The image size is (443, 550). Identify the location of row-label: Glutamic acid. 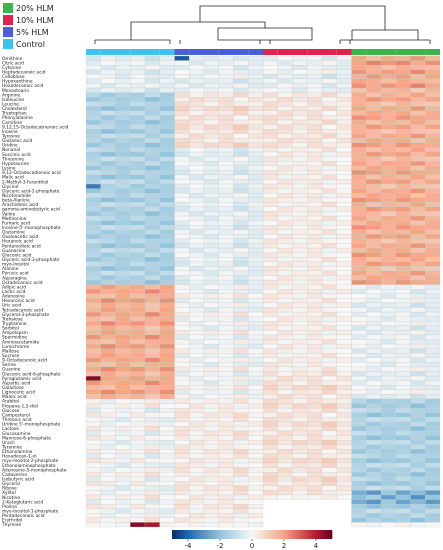
(17, 141).